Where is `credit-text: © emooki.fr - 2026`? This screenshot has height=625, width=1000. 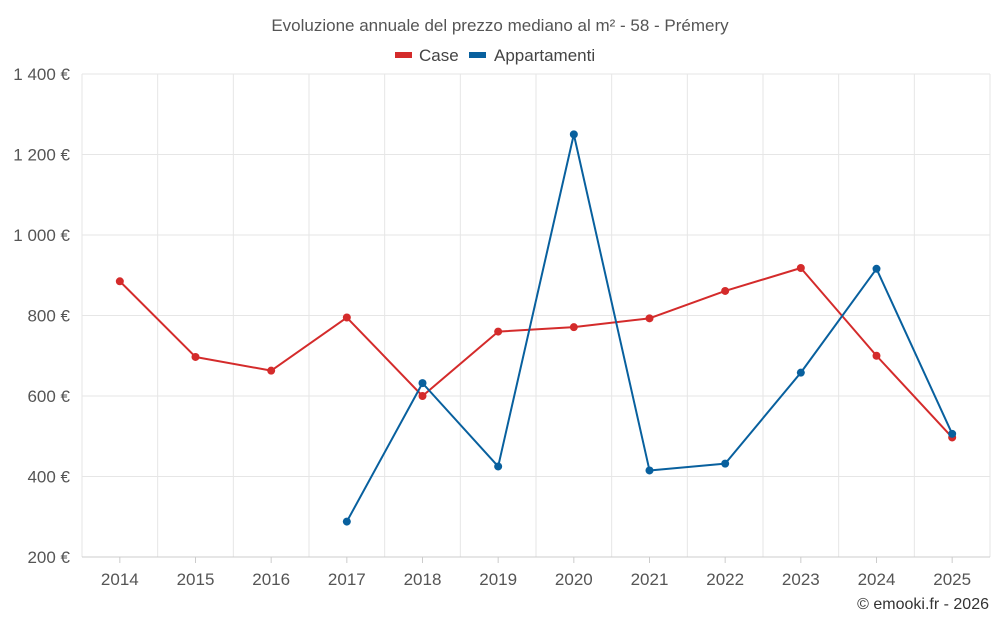
credit-text: © emooki.fr - 2026 is located at coordinates (923, 604).